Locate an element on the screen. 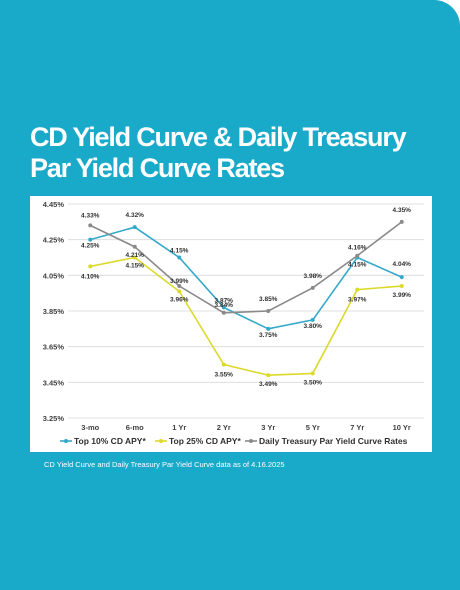 The width and height of the screenshot is (460, 590). x-tick-label: 7 Yr is located at coordinates (357, 427).